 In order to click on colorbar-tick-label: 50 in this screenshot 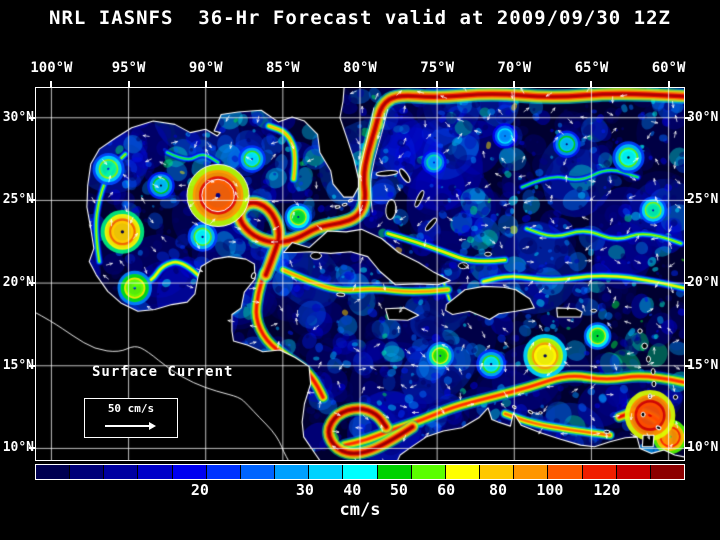, I will do `click(398, 490)`.